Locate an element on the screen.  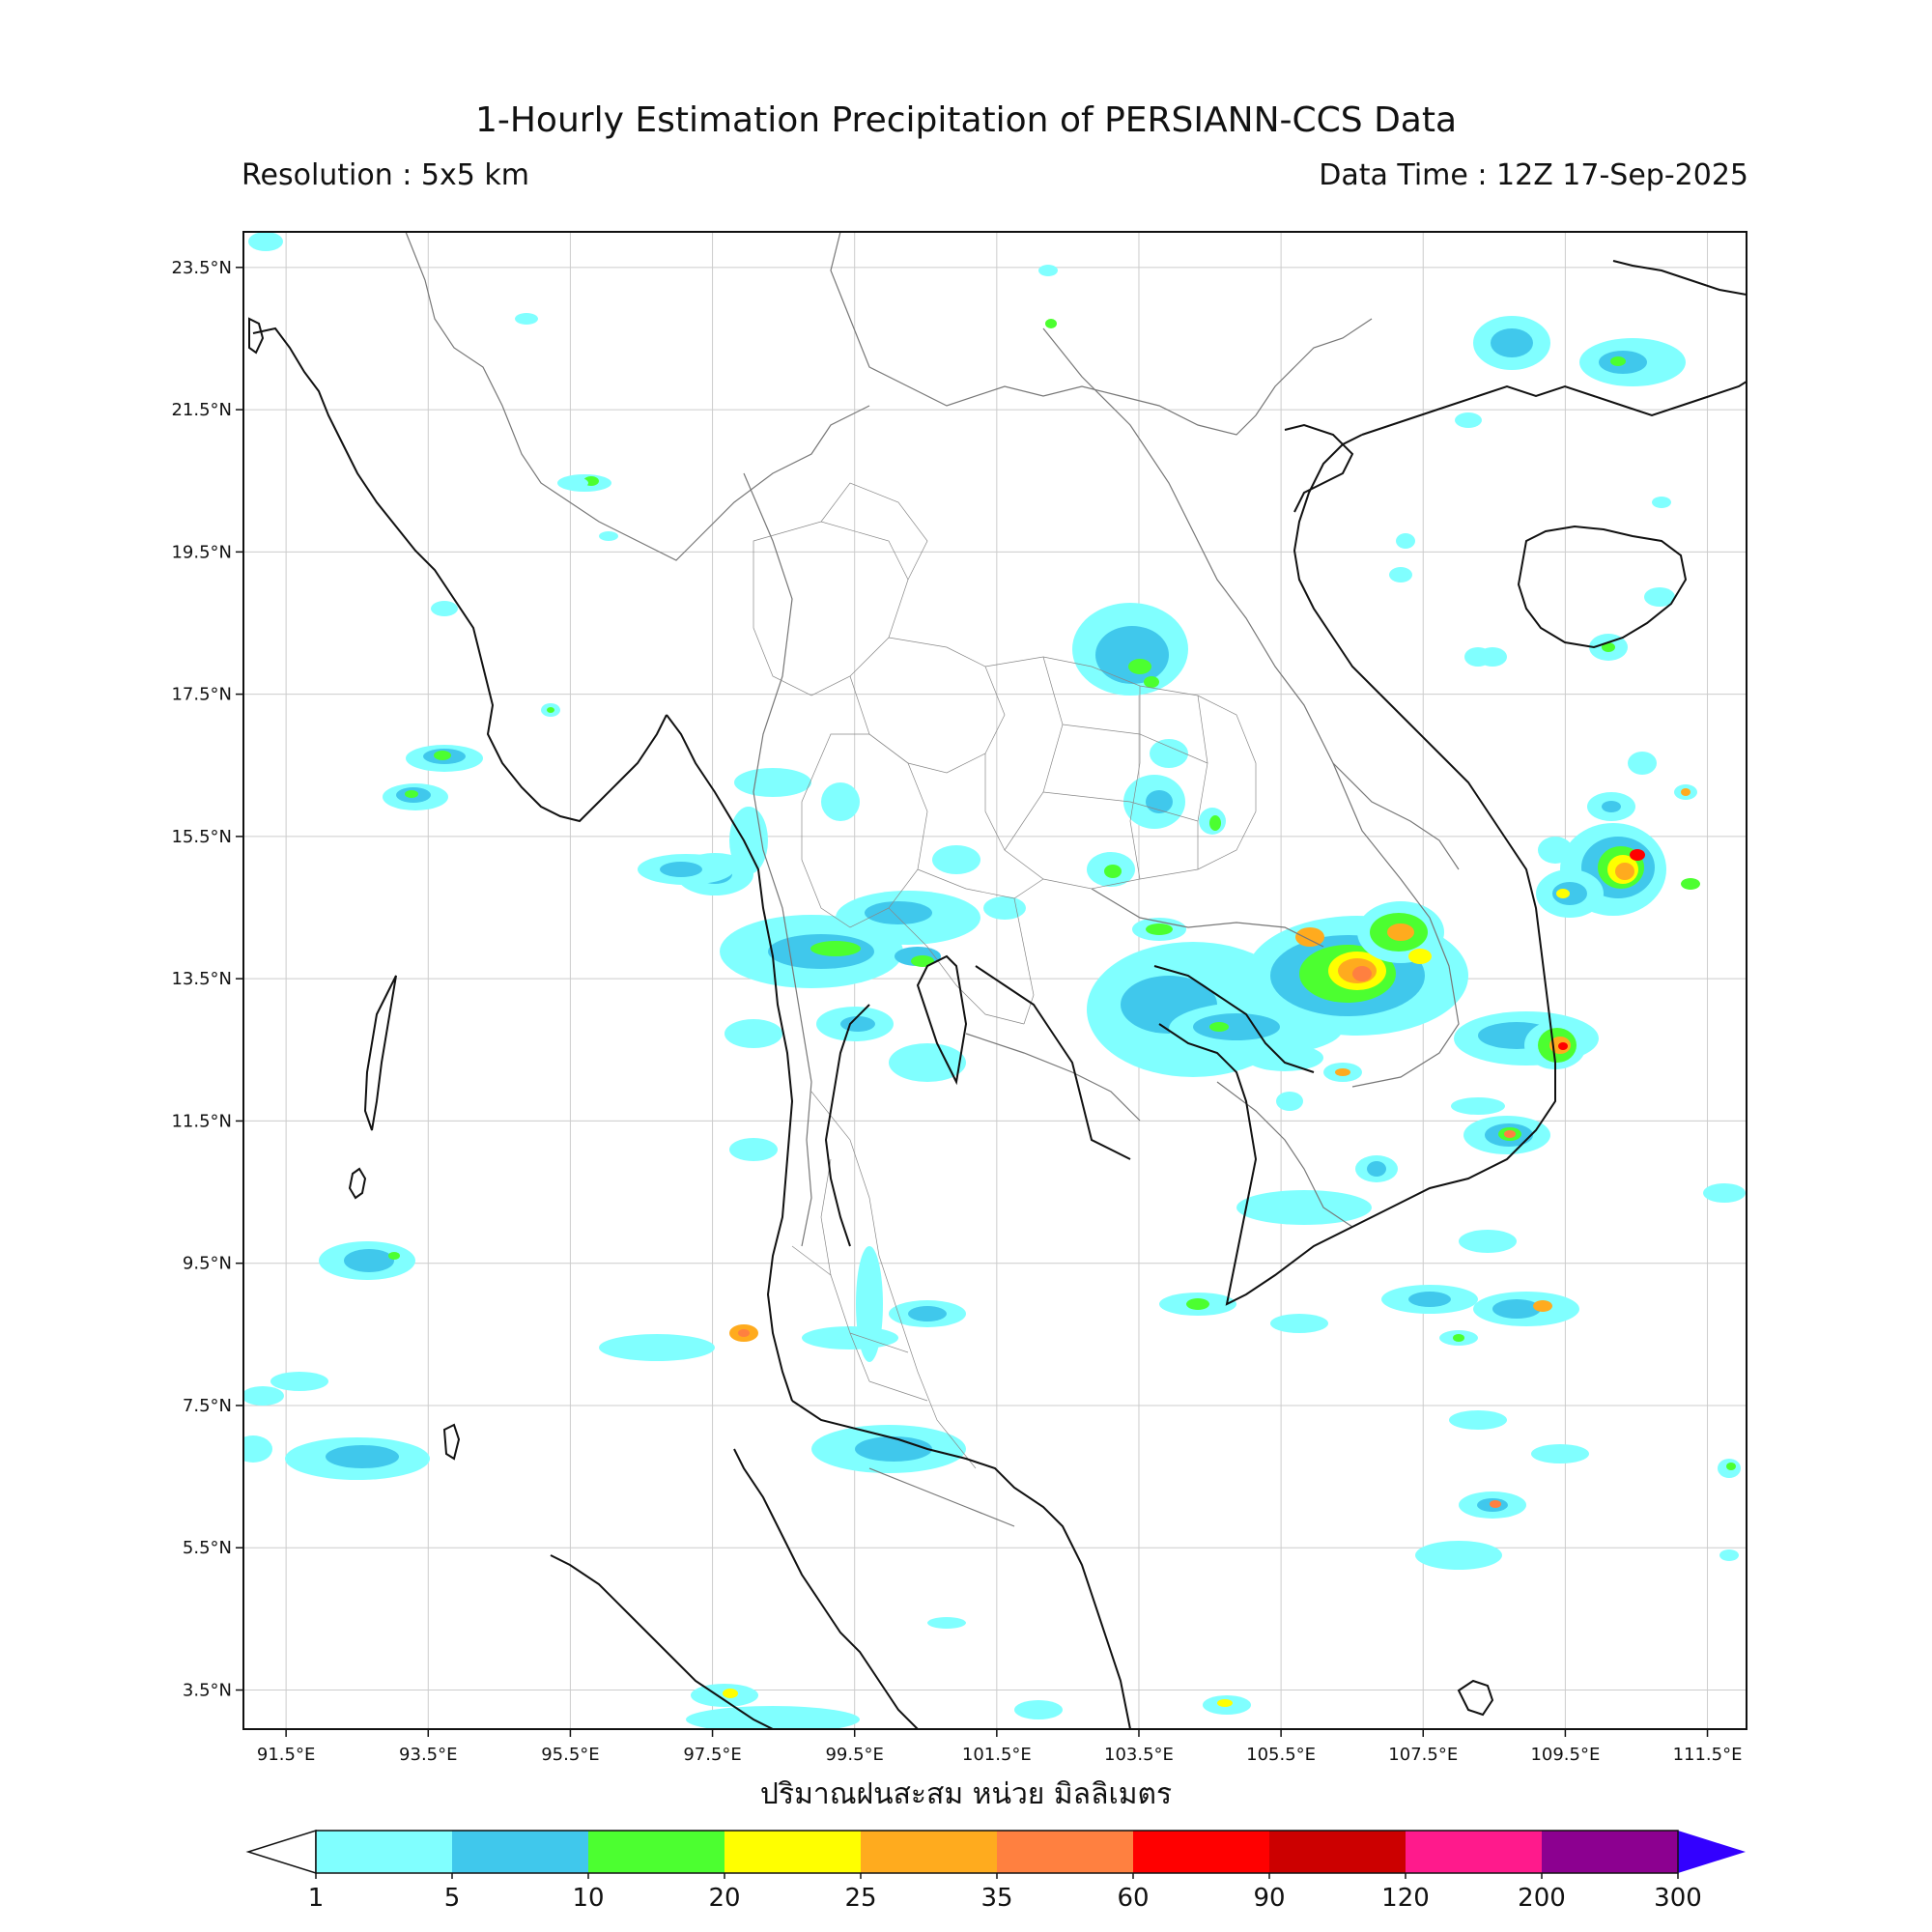
province-borders is located at coordinates (1005, 975).